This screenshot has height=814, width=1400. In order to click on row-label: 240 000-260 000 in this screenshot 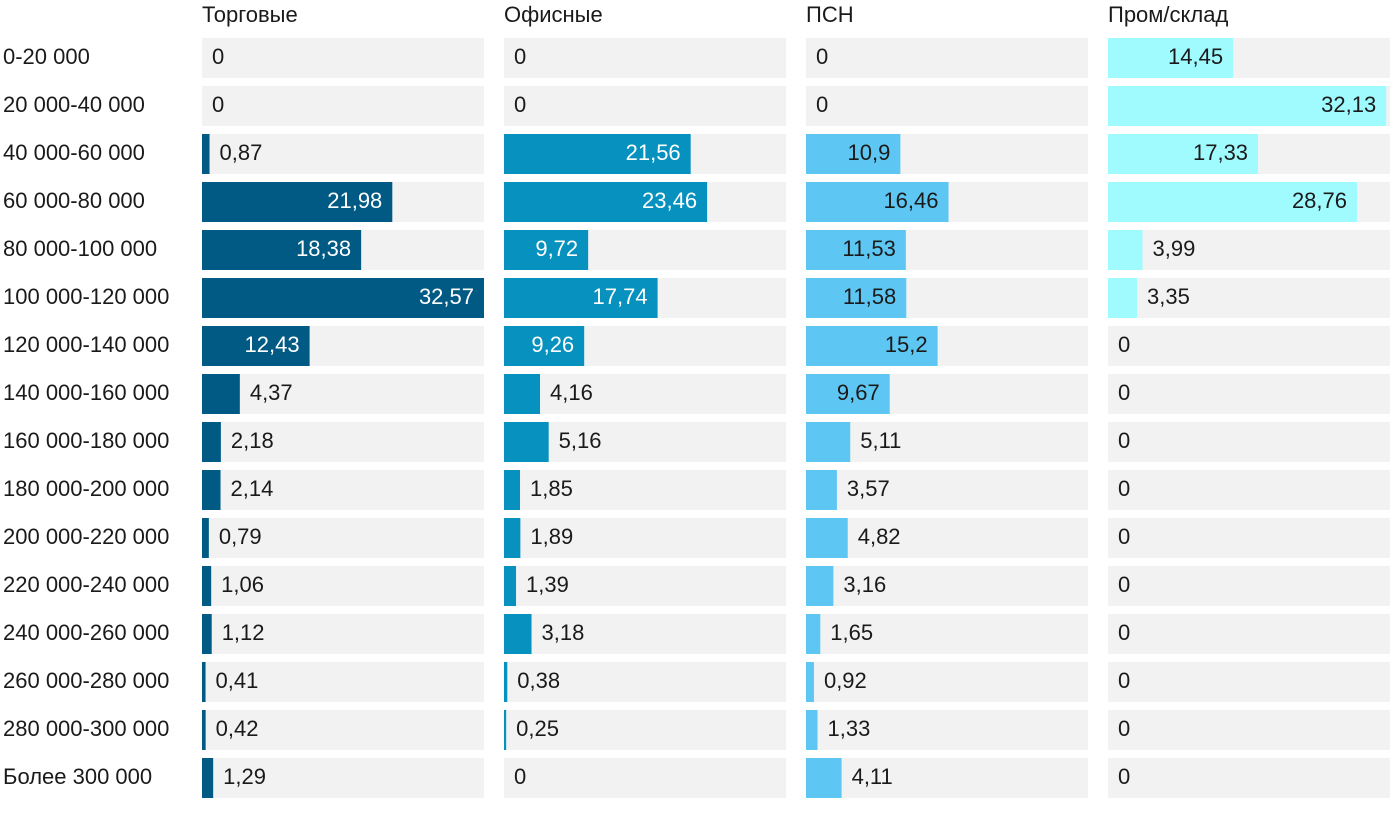, I will do `click(86, 632)`.